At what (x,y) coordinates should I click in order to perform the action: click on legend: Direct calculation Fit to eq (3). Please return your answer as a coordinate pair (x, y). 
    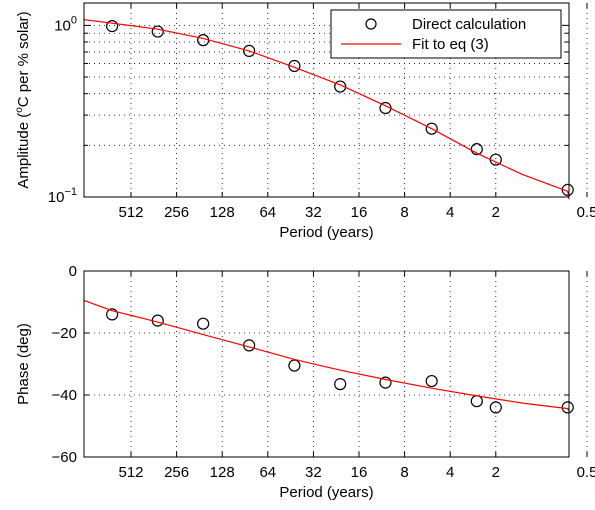
    Looking at the image, I should click on (446, 34).